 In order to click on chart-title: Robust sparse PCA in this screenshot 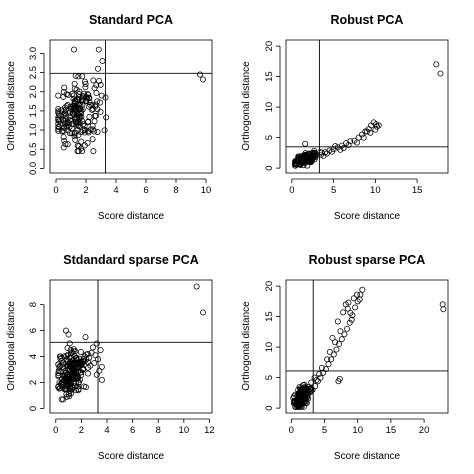, I will do `click(367, 260)`.